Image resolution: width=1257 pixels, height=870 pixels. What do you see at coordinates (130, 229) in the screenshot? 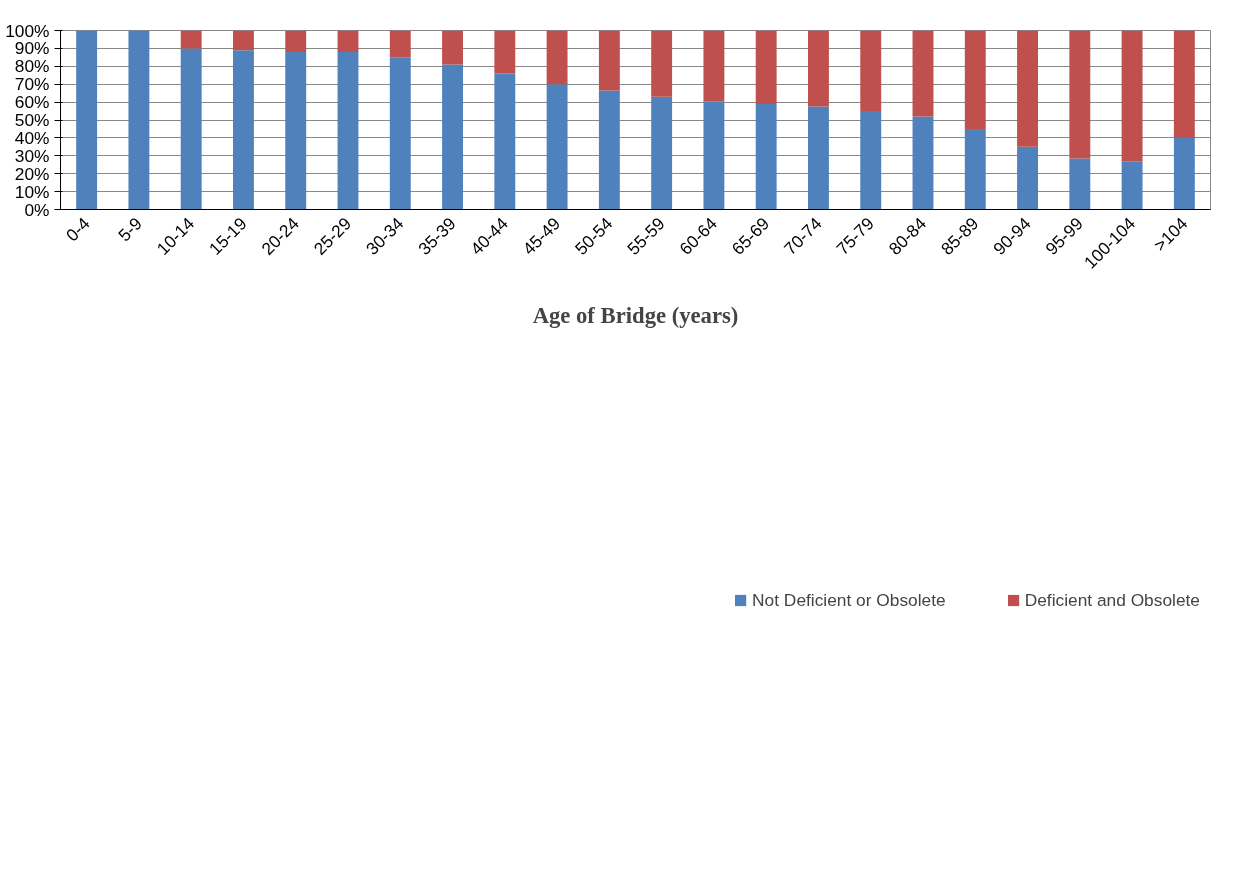
I see `x-tick-label: 5-9` at bounding box center [130, 229].